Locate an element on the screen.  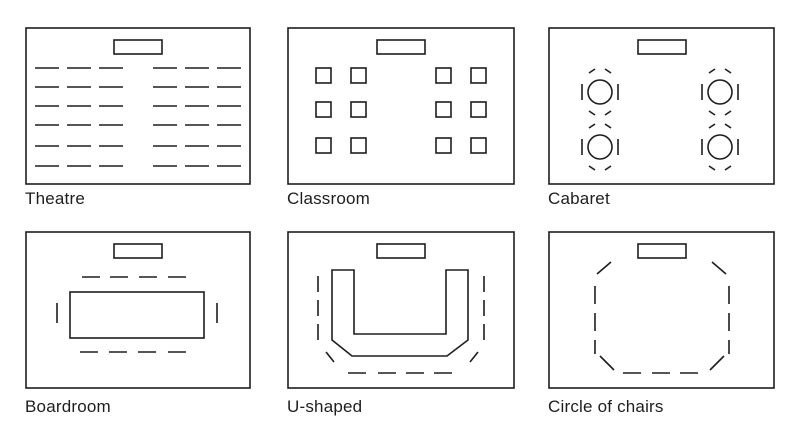
classroom-desks is located at coordinates (401, 110).